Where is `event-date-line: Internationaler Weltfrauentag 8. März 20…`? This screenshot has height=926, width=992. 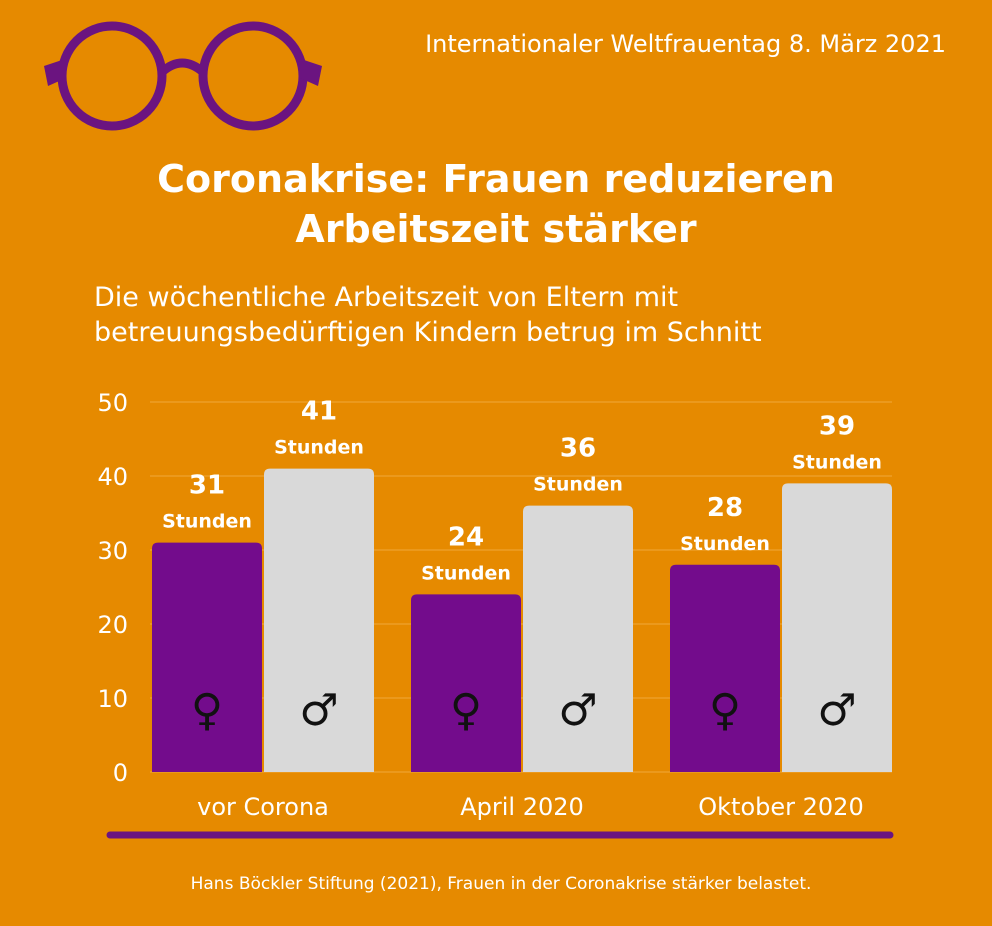
event-date-line: Internationaler Weltfrauentag 8. März 20… is located at coordinates (685, 44).